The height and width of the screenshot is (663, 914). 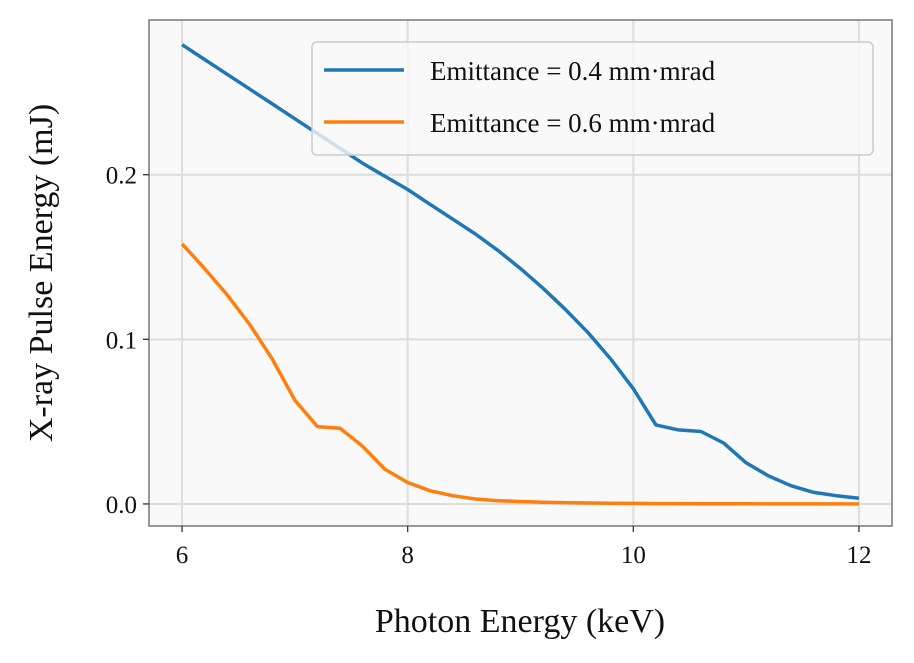 What do you see at coordinates (121, 505) in the screenshot?
I see `y-tick-label: 0.0` at bounding box center [121, 505].